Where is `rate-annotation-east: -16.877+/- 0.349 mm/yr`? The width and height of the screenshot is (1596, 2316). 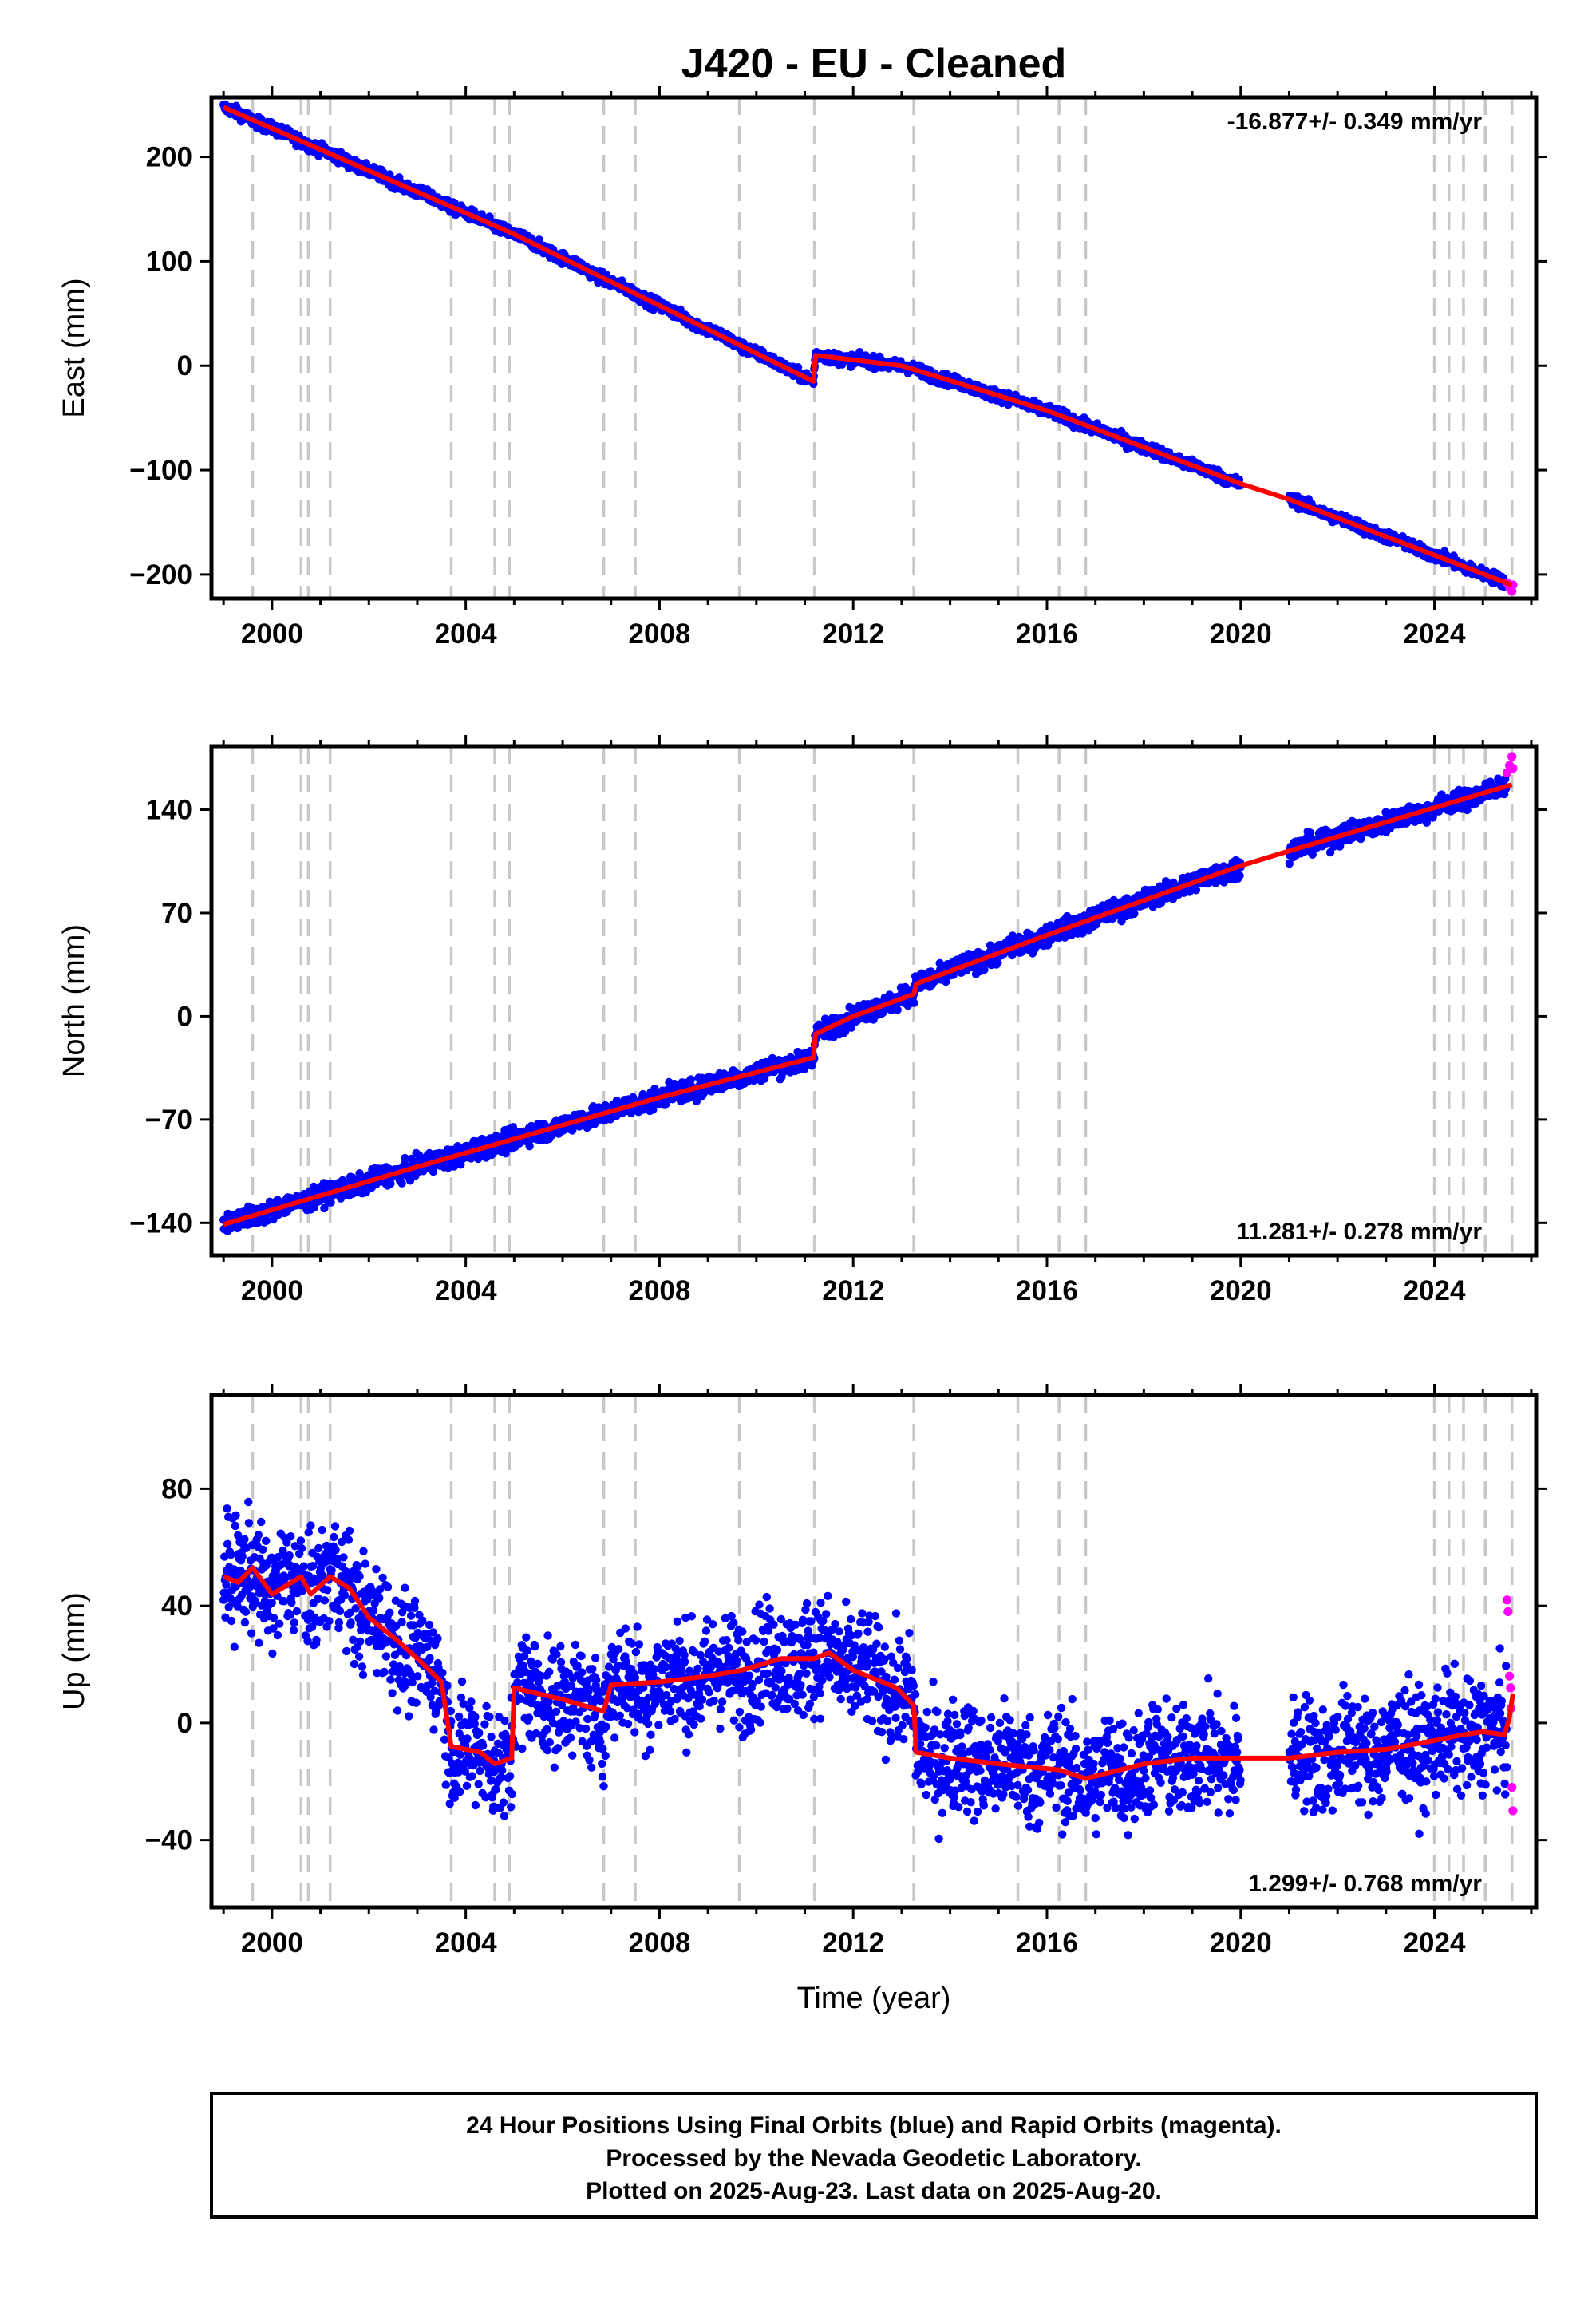 rate-annotation-east: -16.877+/- 0.349 mm/yr is located at coordinates (1355, 122).